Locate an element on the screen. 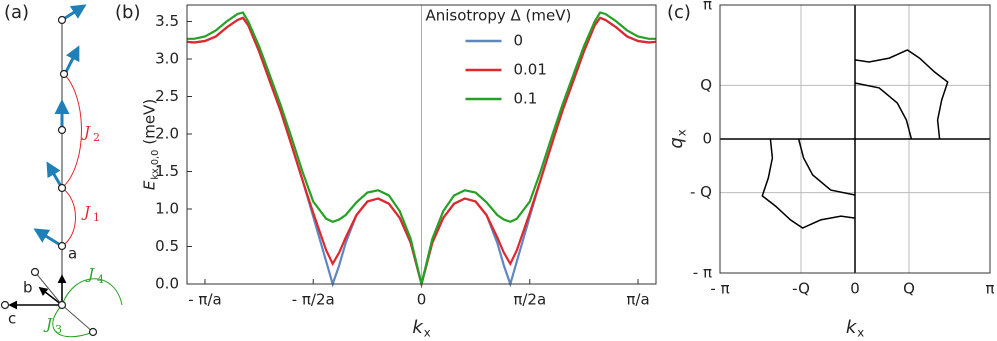 The height and width of the screenshot is (341, 997). axis-label-unit: (meV) is located at coordinates (150, 122).